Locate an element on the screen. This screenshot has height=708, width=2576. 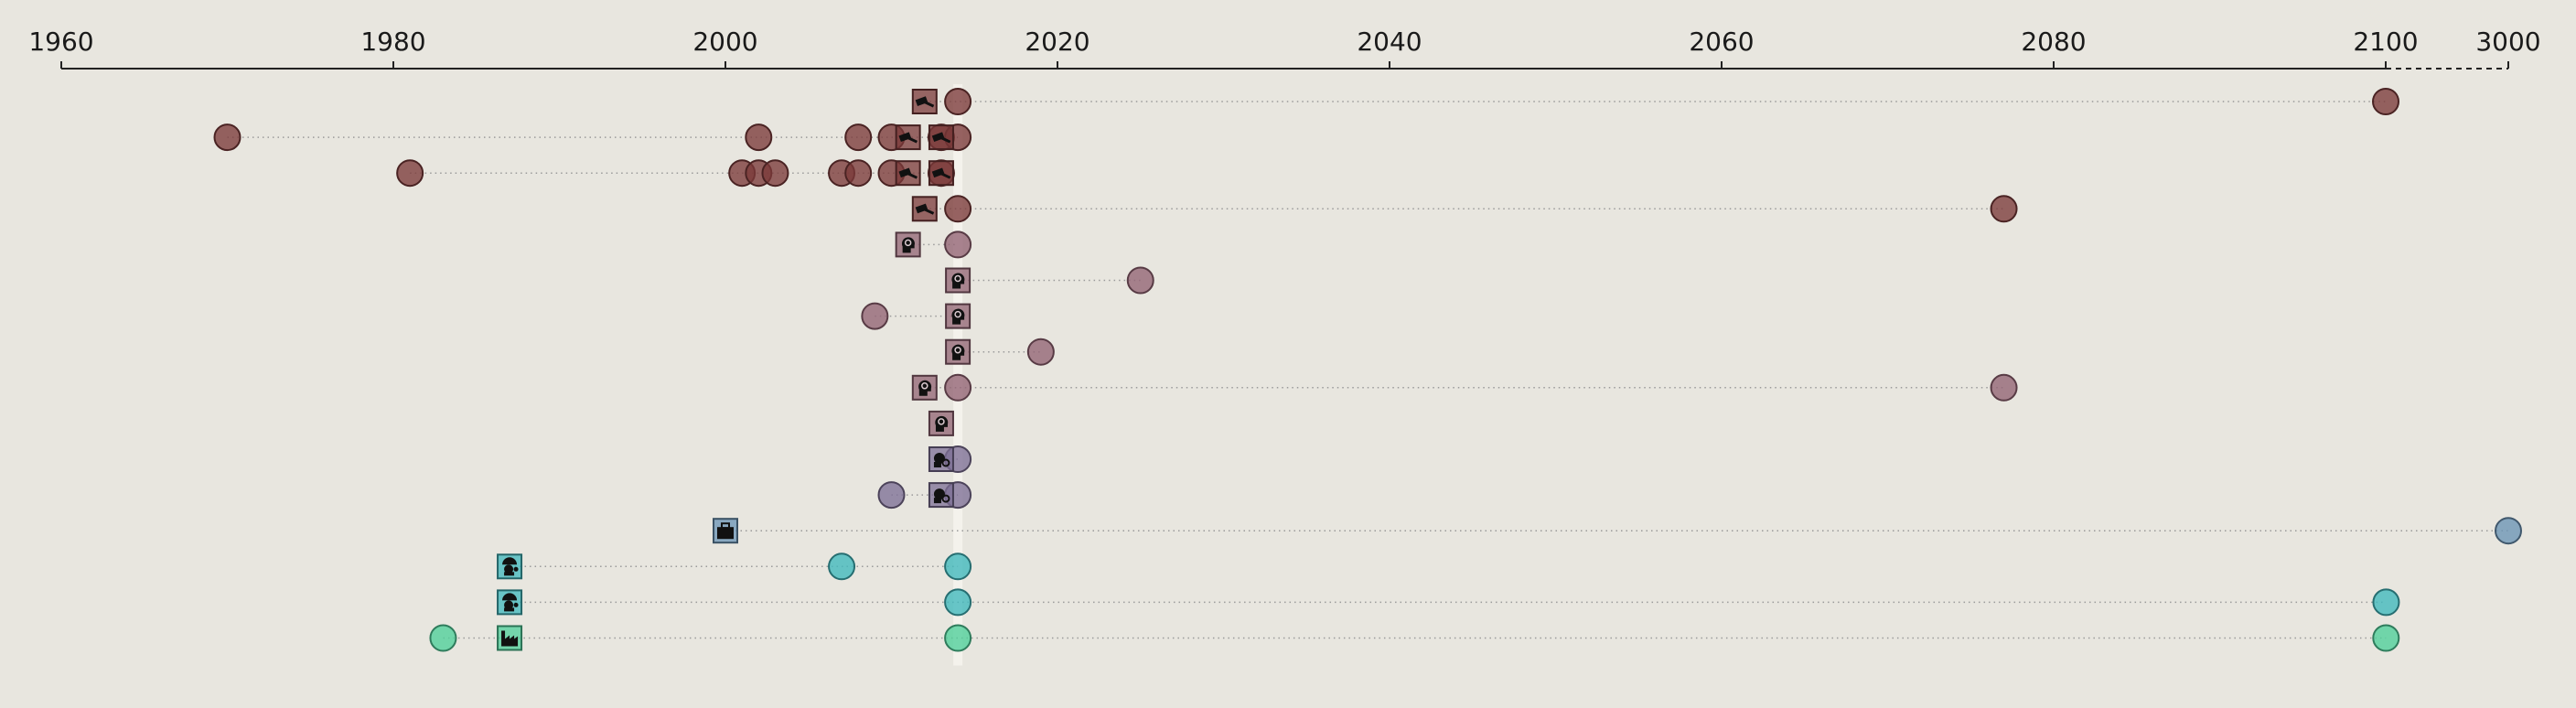
x-tick-label: 1980 is located at coordinates (392, 42).